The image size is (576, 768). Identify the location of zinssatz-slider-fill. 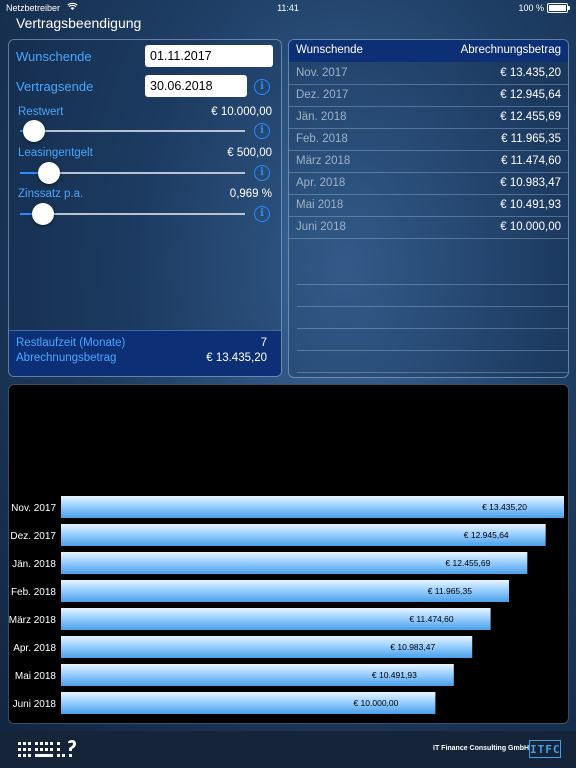
(31, 214).